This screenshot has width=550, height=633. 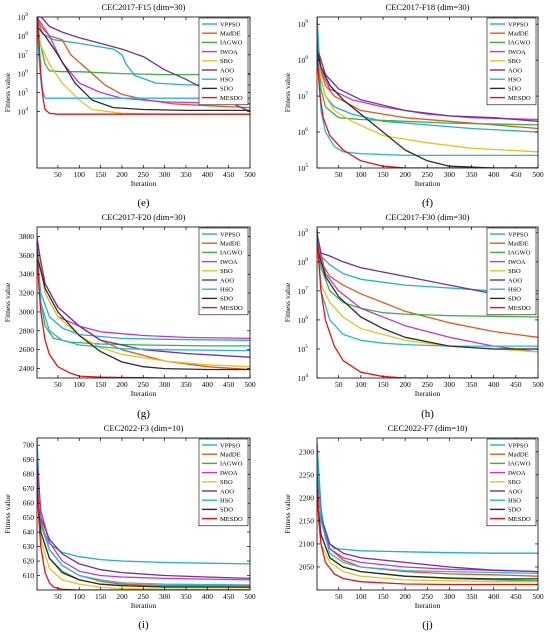 I want to click on y-tick-label: 3200, so click(x=26, y=293).